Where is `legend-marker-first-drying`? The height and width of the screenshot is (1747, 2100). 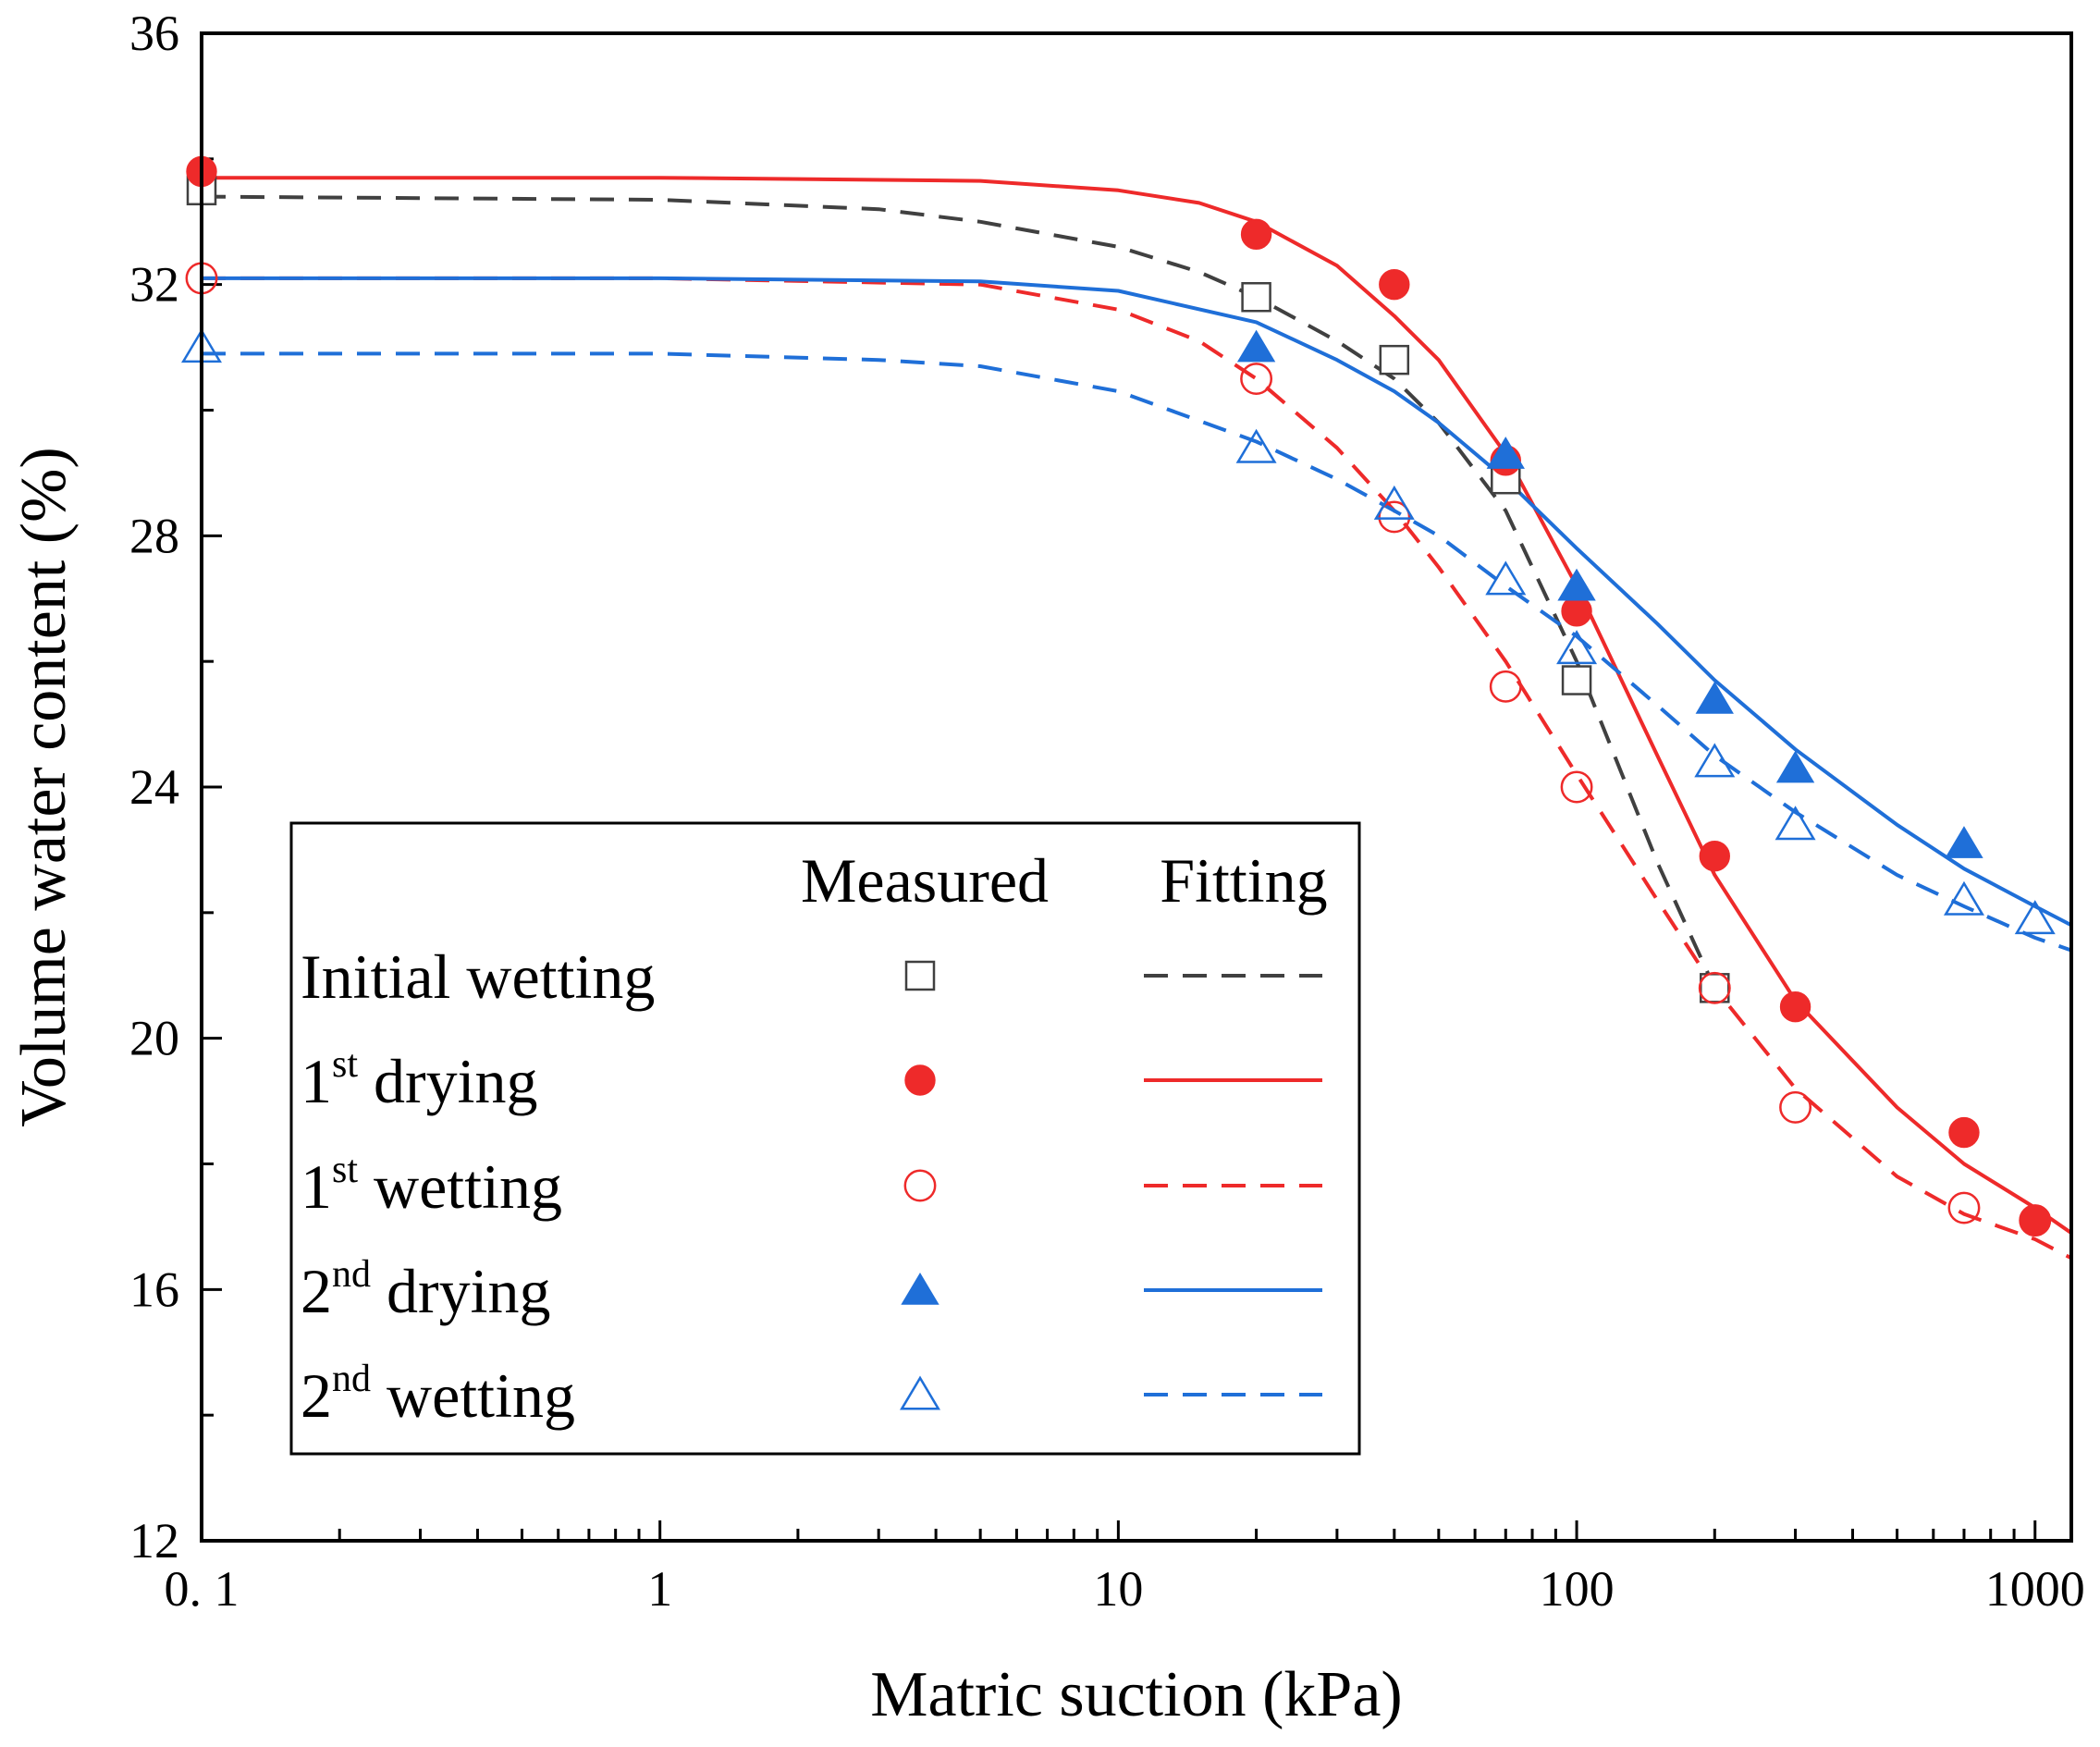 legend-marker-first-drying is located at coordinates (920, 1080).